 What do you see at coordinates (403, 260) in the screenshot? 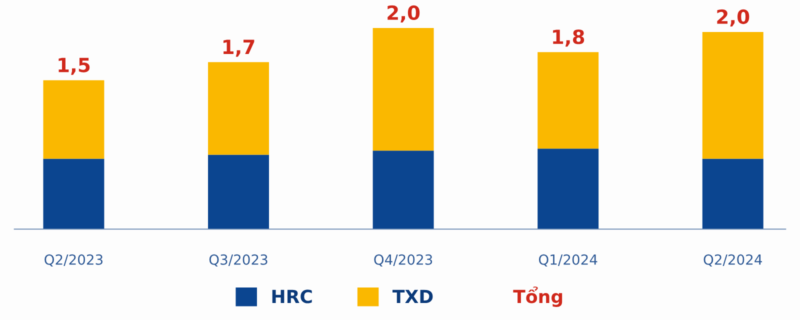
I see `x-tick-label: Q4/2023` at bounding box center [403, 260].